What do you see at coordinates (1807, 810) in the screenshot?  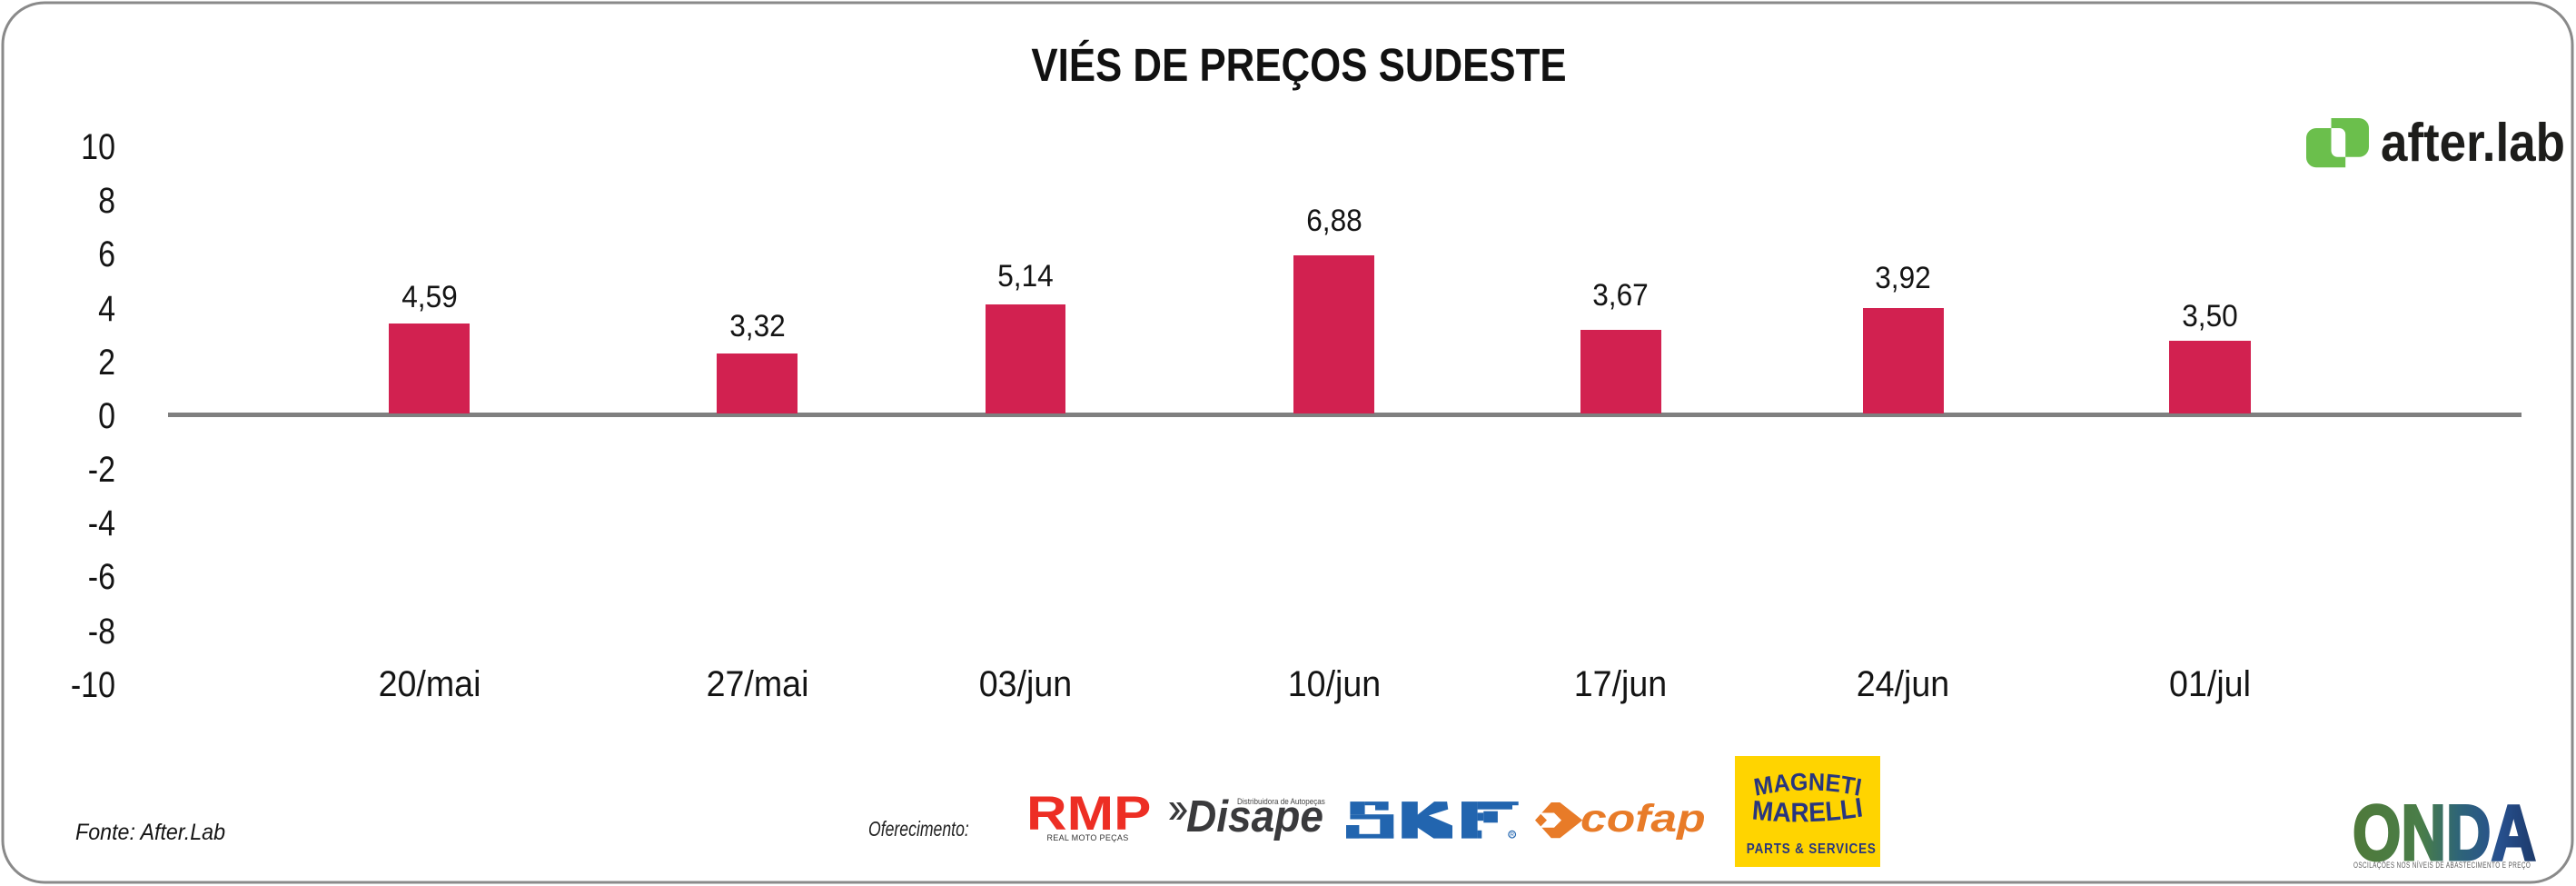 I see `svg-text: MARELLI` at bounding box center [1807, 810].